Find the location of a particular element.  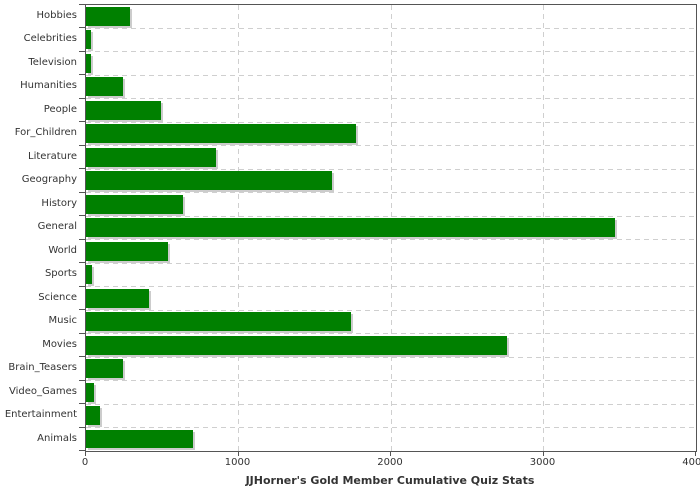

bar-people is located at coordinates (123, 110).